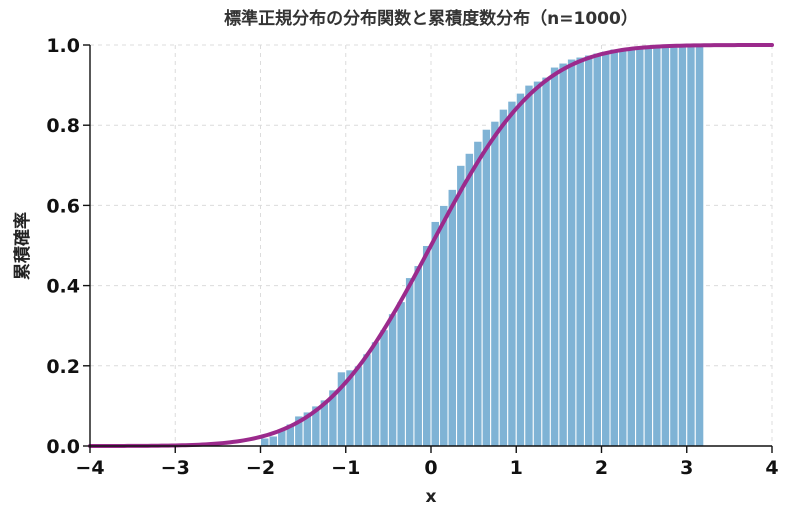  What do you see at coordinates (686, 468) in the screenshot?
I see `x-tick-label-7: 3` at bounding box center [686, 468].